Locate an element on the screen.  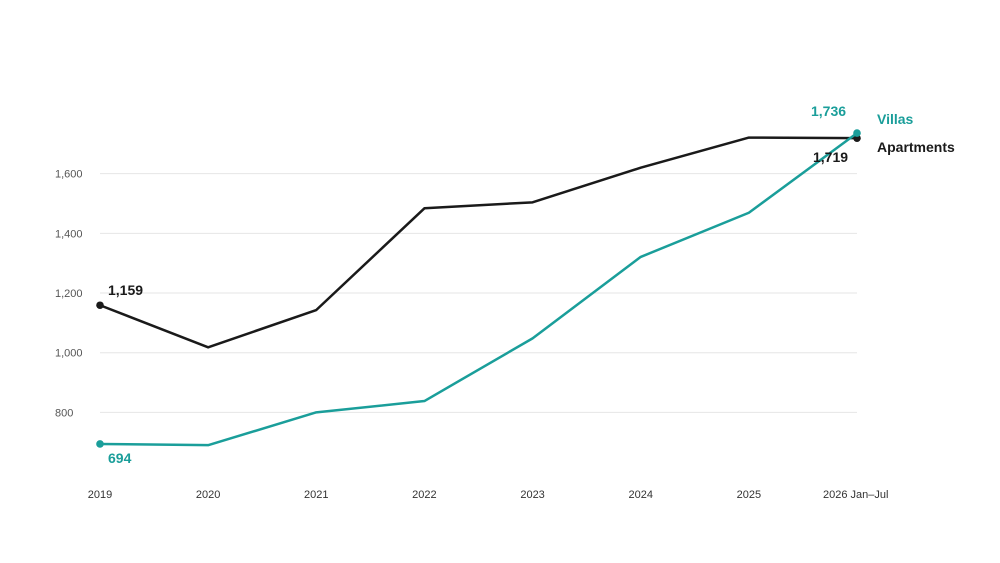
x-tick-label: 2023 is located at coordinates (532, 495).